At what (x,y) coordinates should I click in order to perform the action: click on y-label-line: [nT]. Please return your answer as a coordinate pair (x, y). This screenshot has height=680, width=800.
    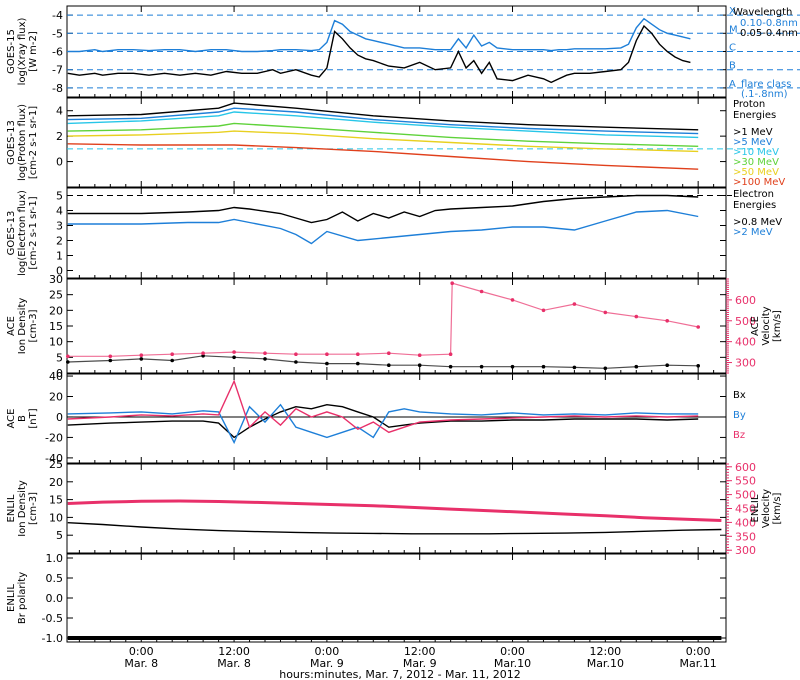
    Looking at the image, I should click on (33, 418).